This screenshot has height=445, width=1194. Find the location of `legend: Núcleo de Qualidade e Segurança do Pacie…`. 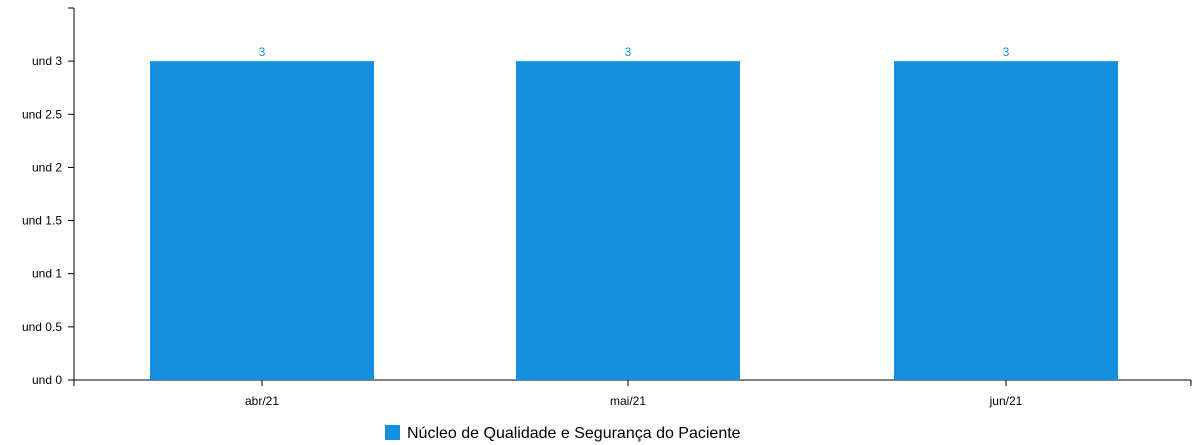

legend: Núcleo de Qualidade e Segurança do Pacie… is located at coordinates (563, 433).